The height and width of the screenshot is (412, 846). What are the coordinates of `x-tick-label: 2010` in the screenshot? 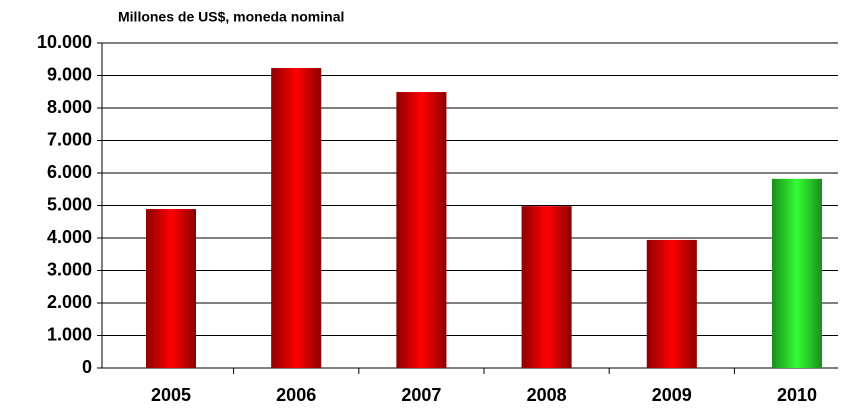 It's located at (797, 395).